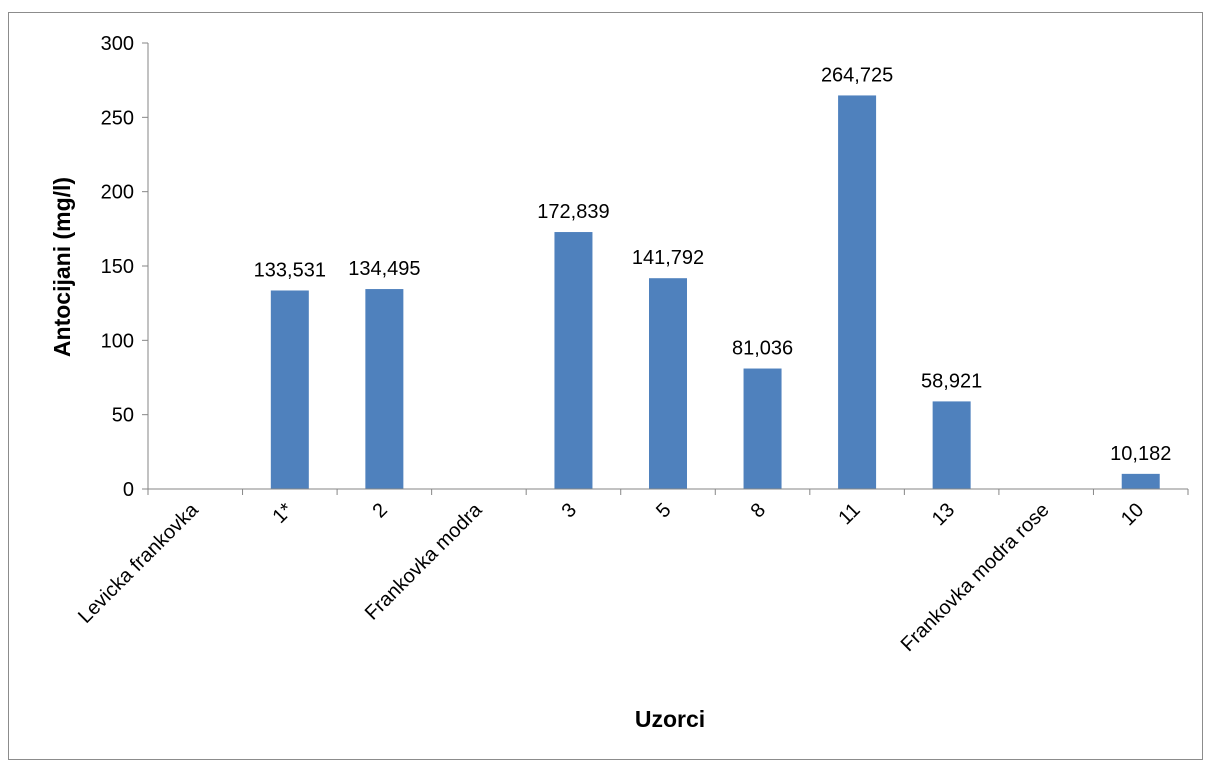 The image size is (1205, 761). What do you see at coordinates (117, 267) in the screenshot?
I see `y-tick-label: 150` at bounding box center [117, 267].